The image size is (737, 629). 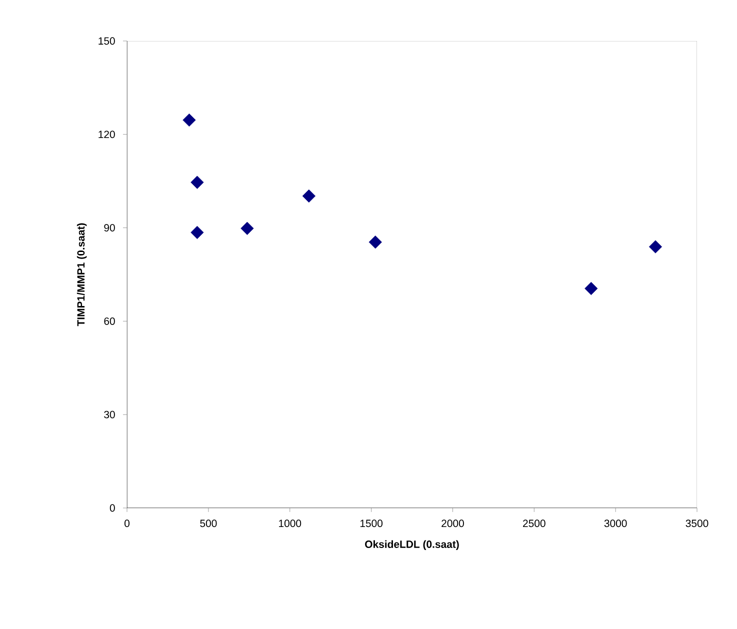 I want to click on y-tick-label: 150, so click(x=106, y=41).